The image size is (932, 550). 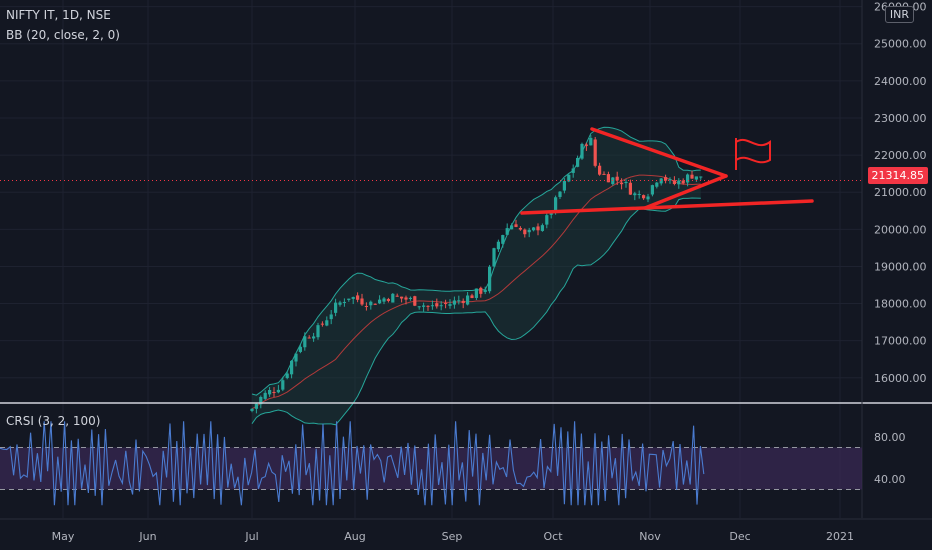 What do you see at coordinates (739, 536) in the screenshot?
I see `time-axis-label: Dec` at bounding box center [739, 536].